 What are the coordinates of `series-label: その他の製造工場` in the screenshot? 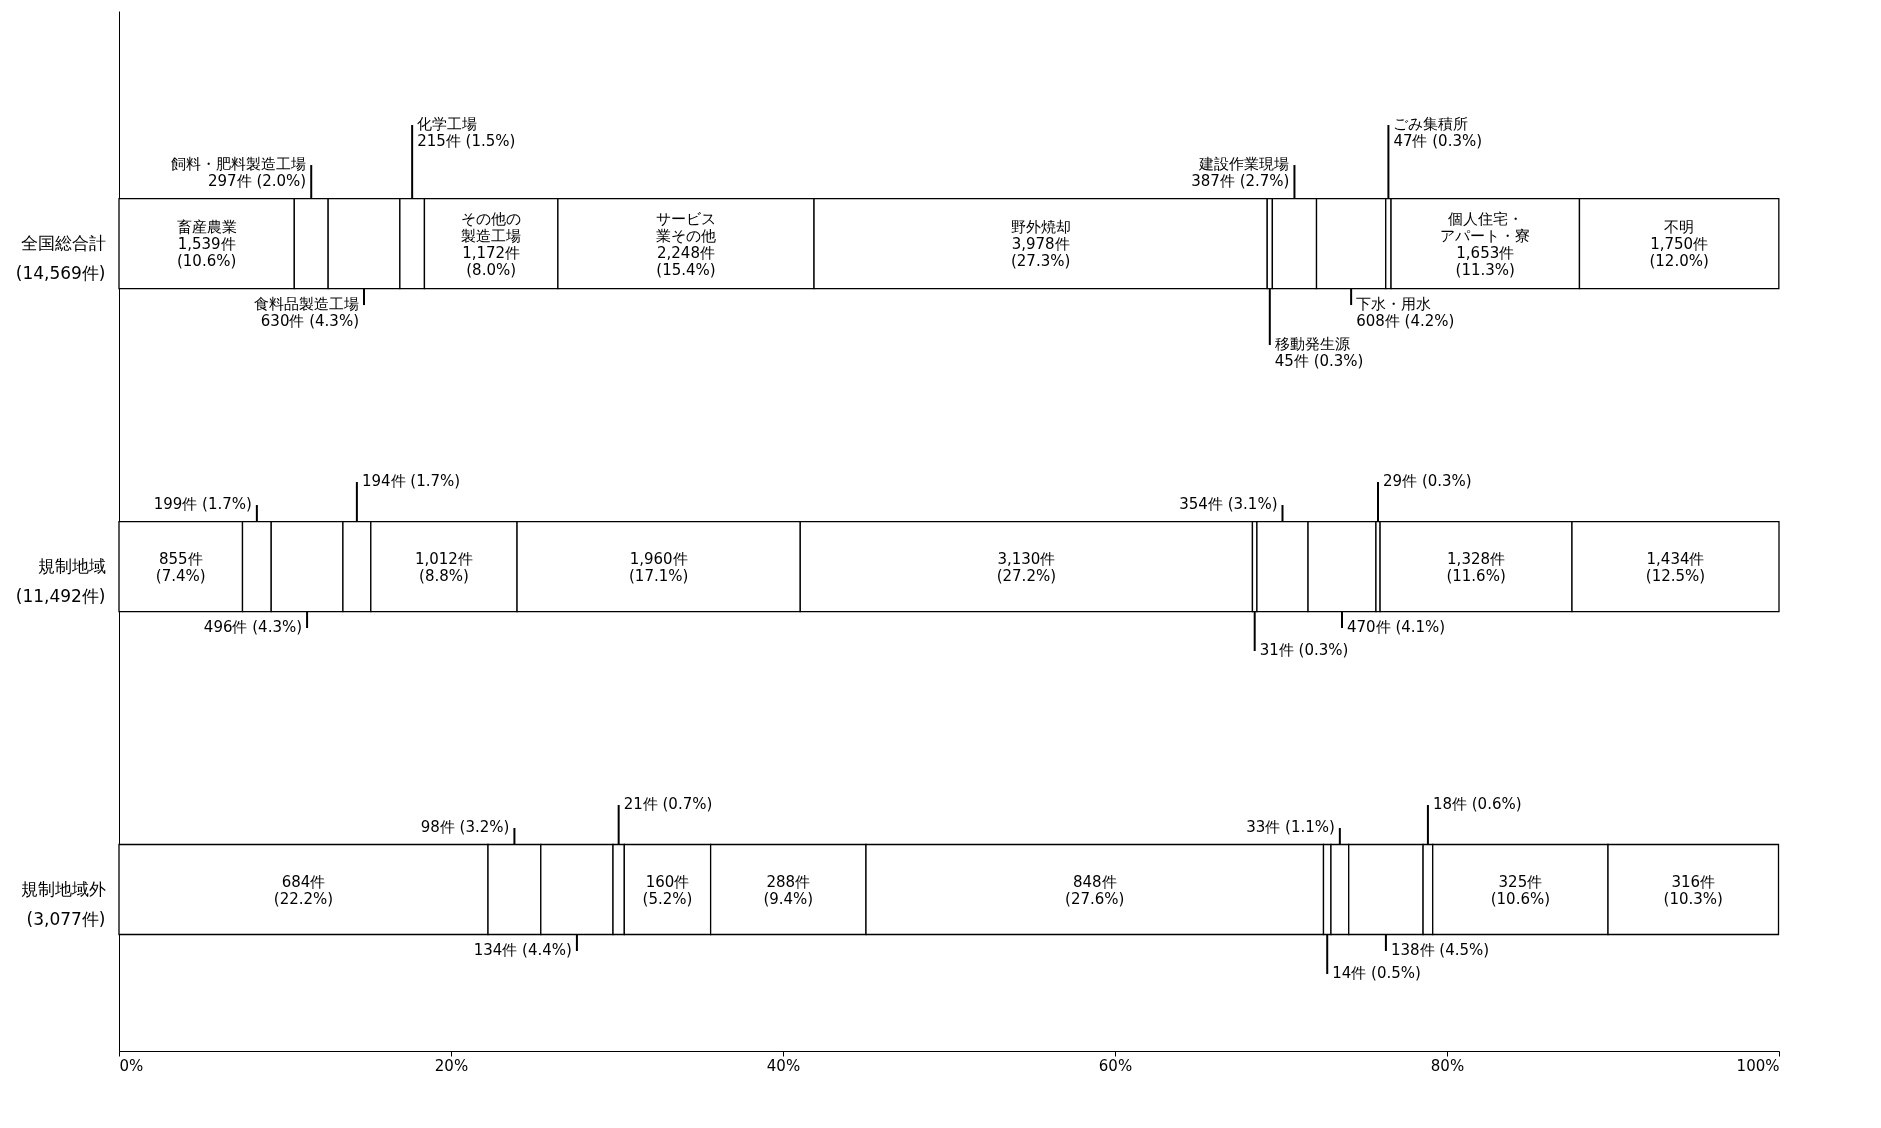 It's located at (491, 227).